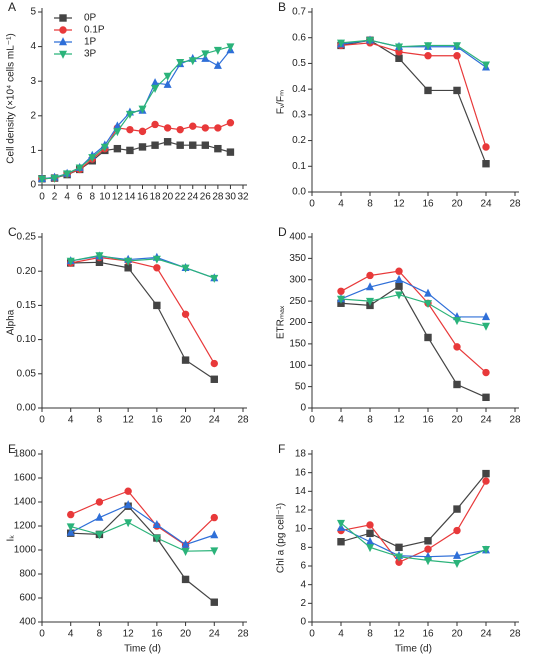 The image size is (550, 656). What do you see at coordinates (55, 197) in the screenshot?
I see `x-tick-label: 2` at bounding box center [55, 197].